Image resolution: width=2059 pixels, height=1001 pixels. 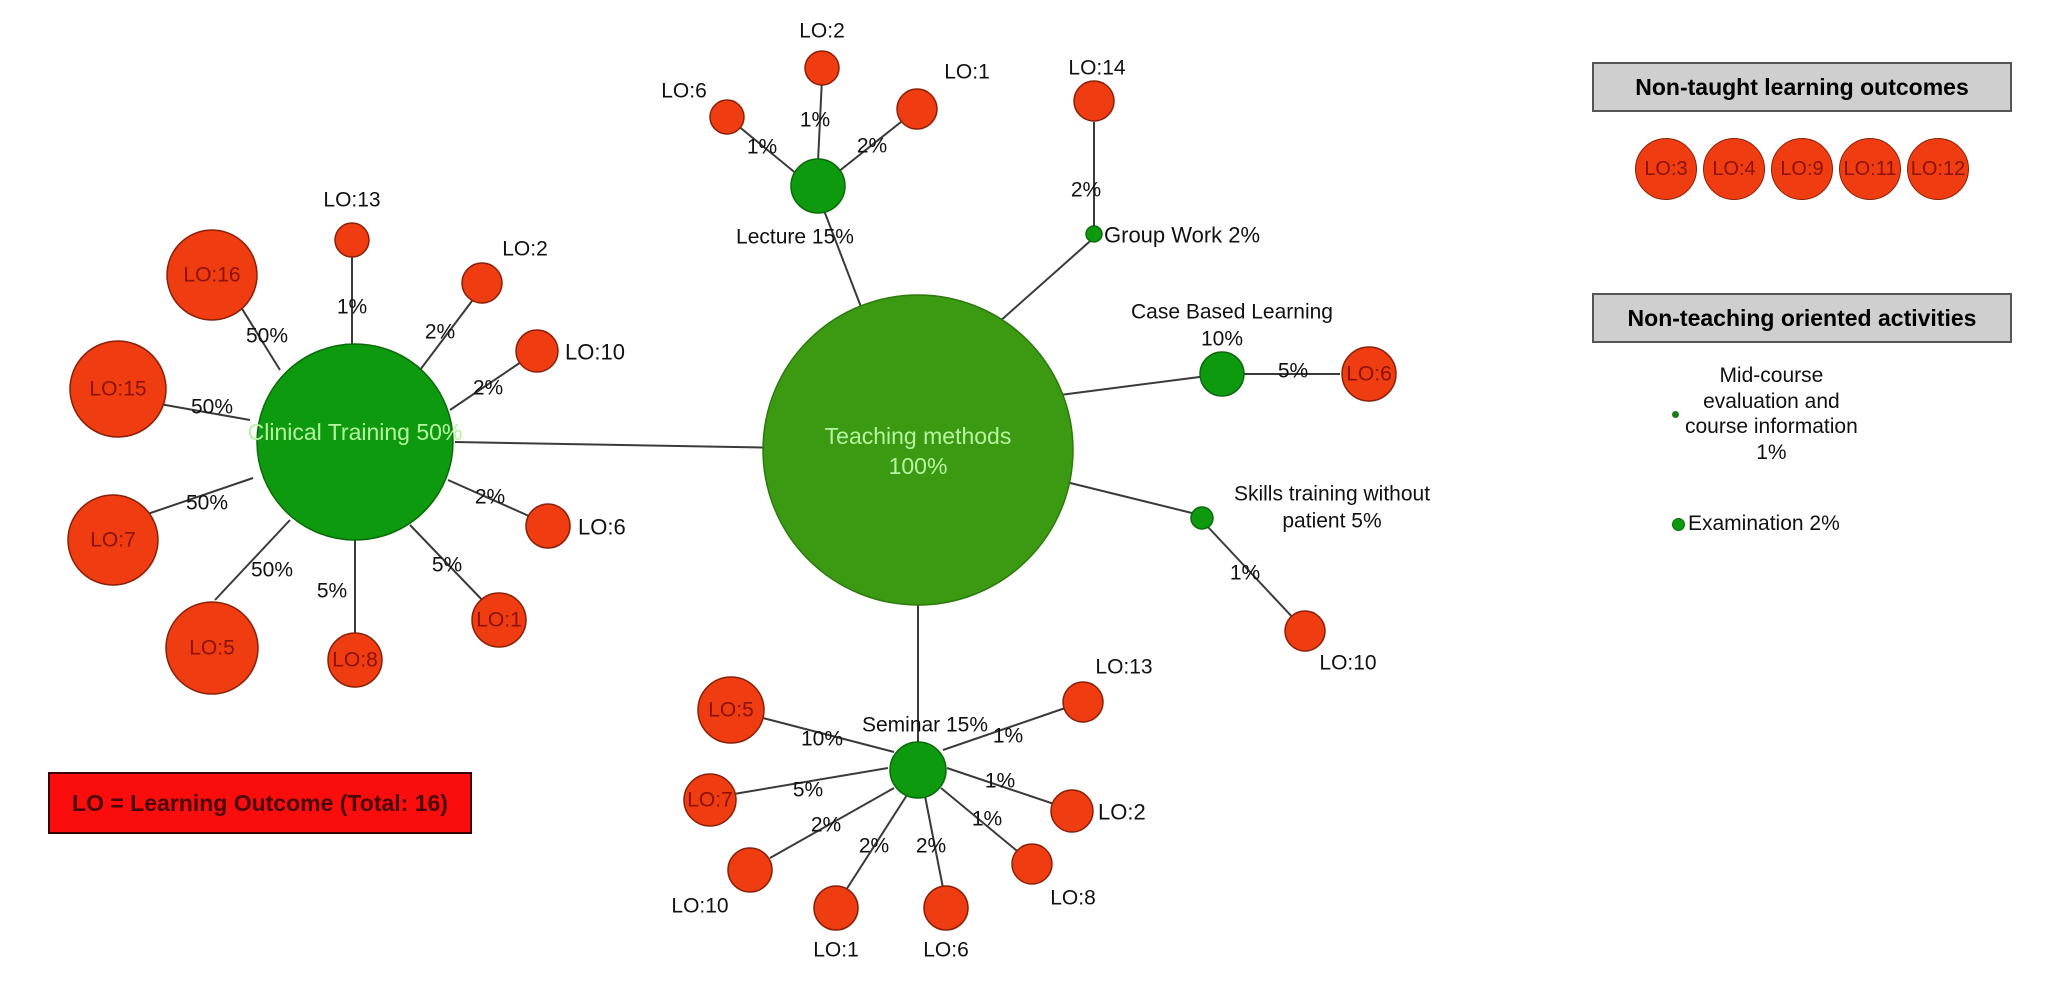 What do you see at coordinates (1202, 518) in the screenshot?
I see `node-skills-training` at bounding box center [1202, 518].